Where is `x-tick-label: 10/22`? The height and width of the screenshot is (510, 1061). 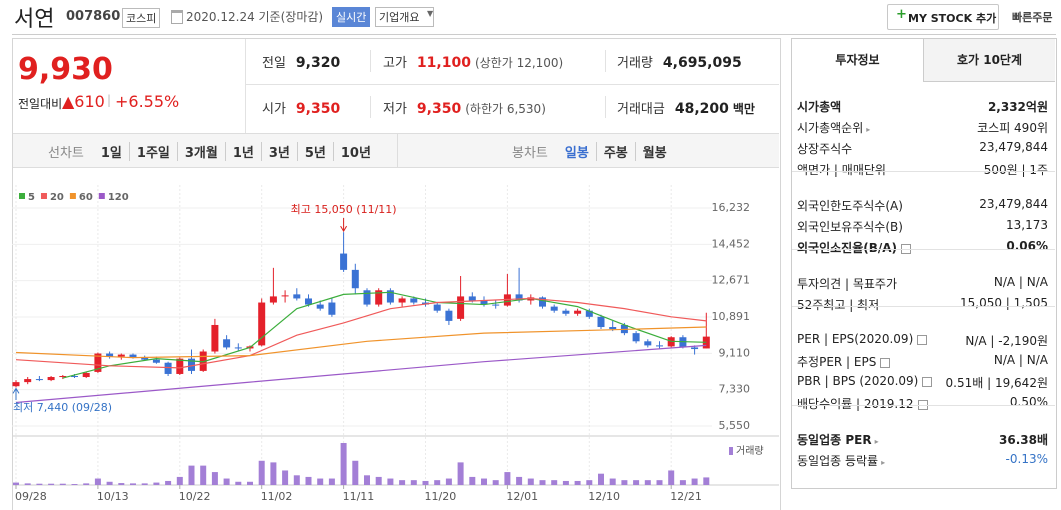
x-tick-label: 10/22 is located at coordinates (195, 496).